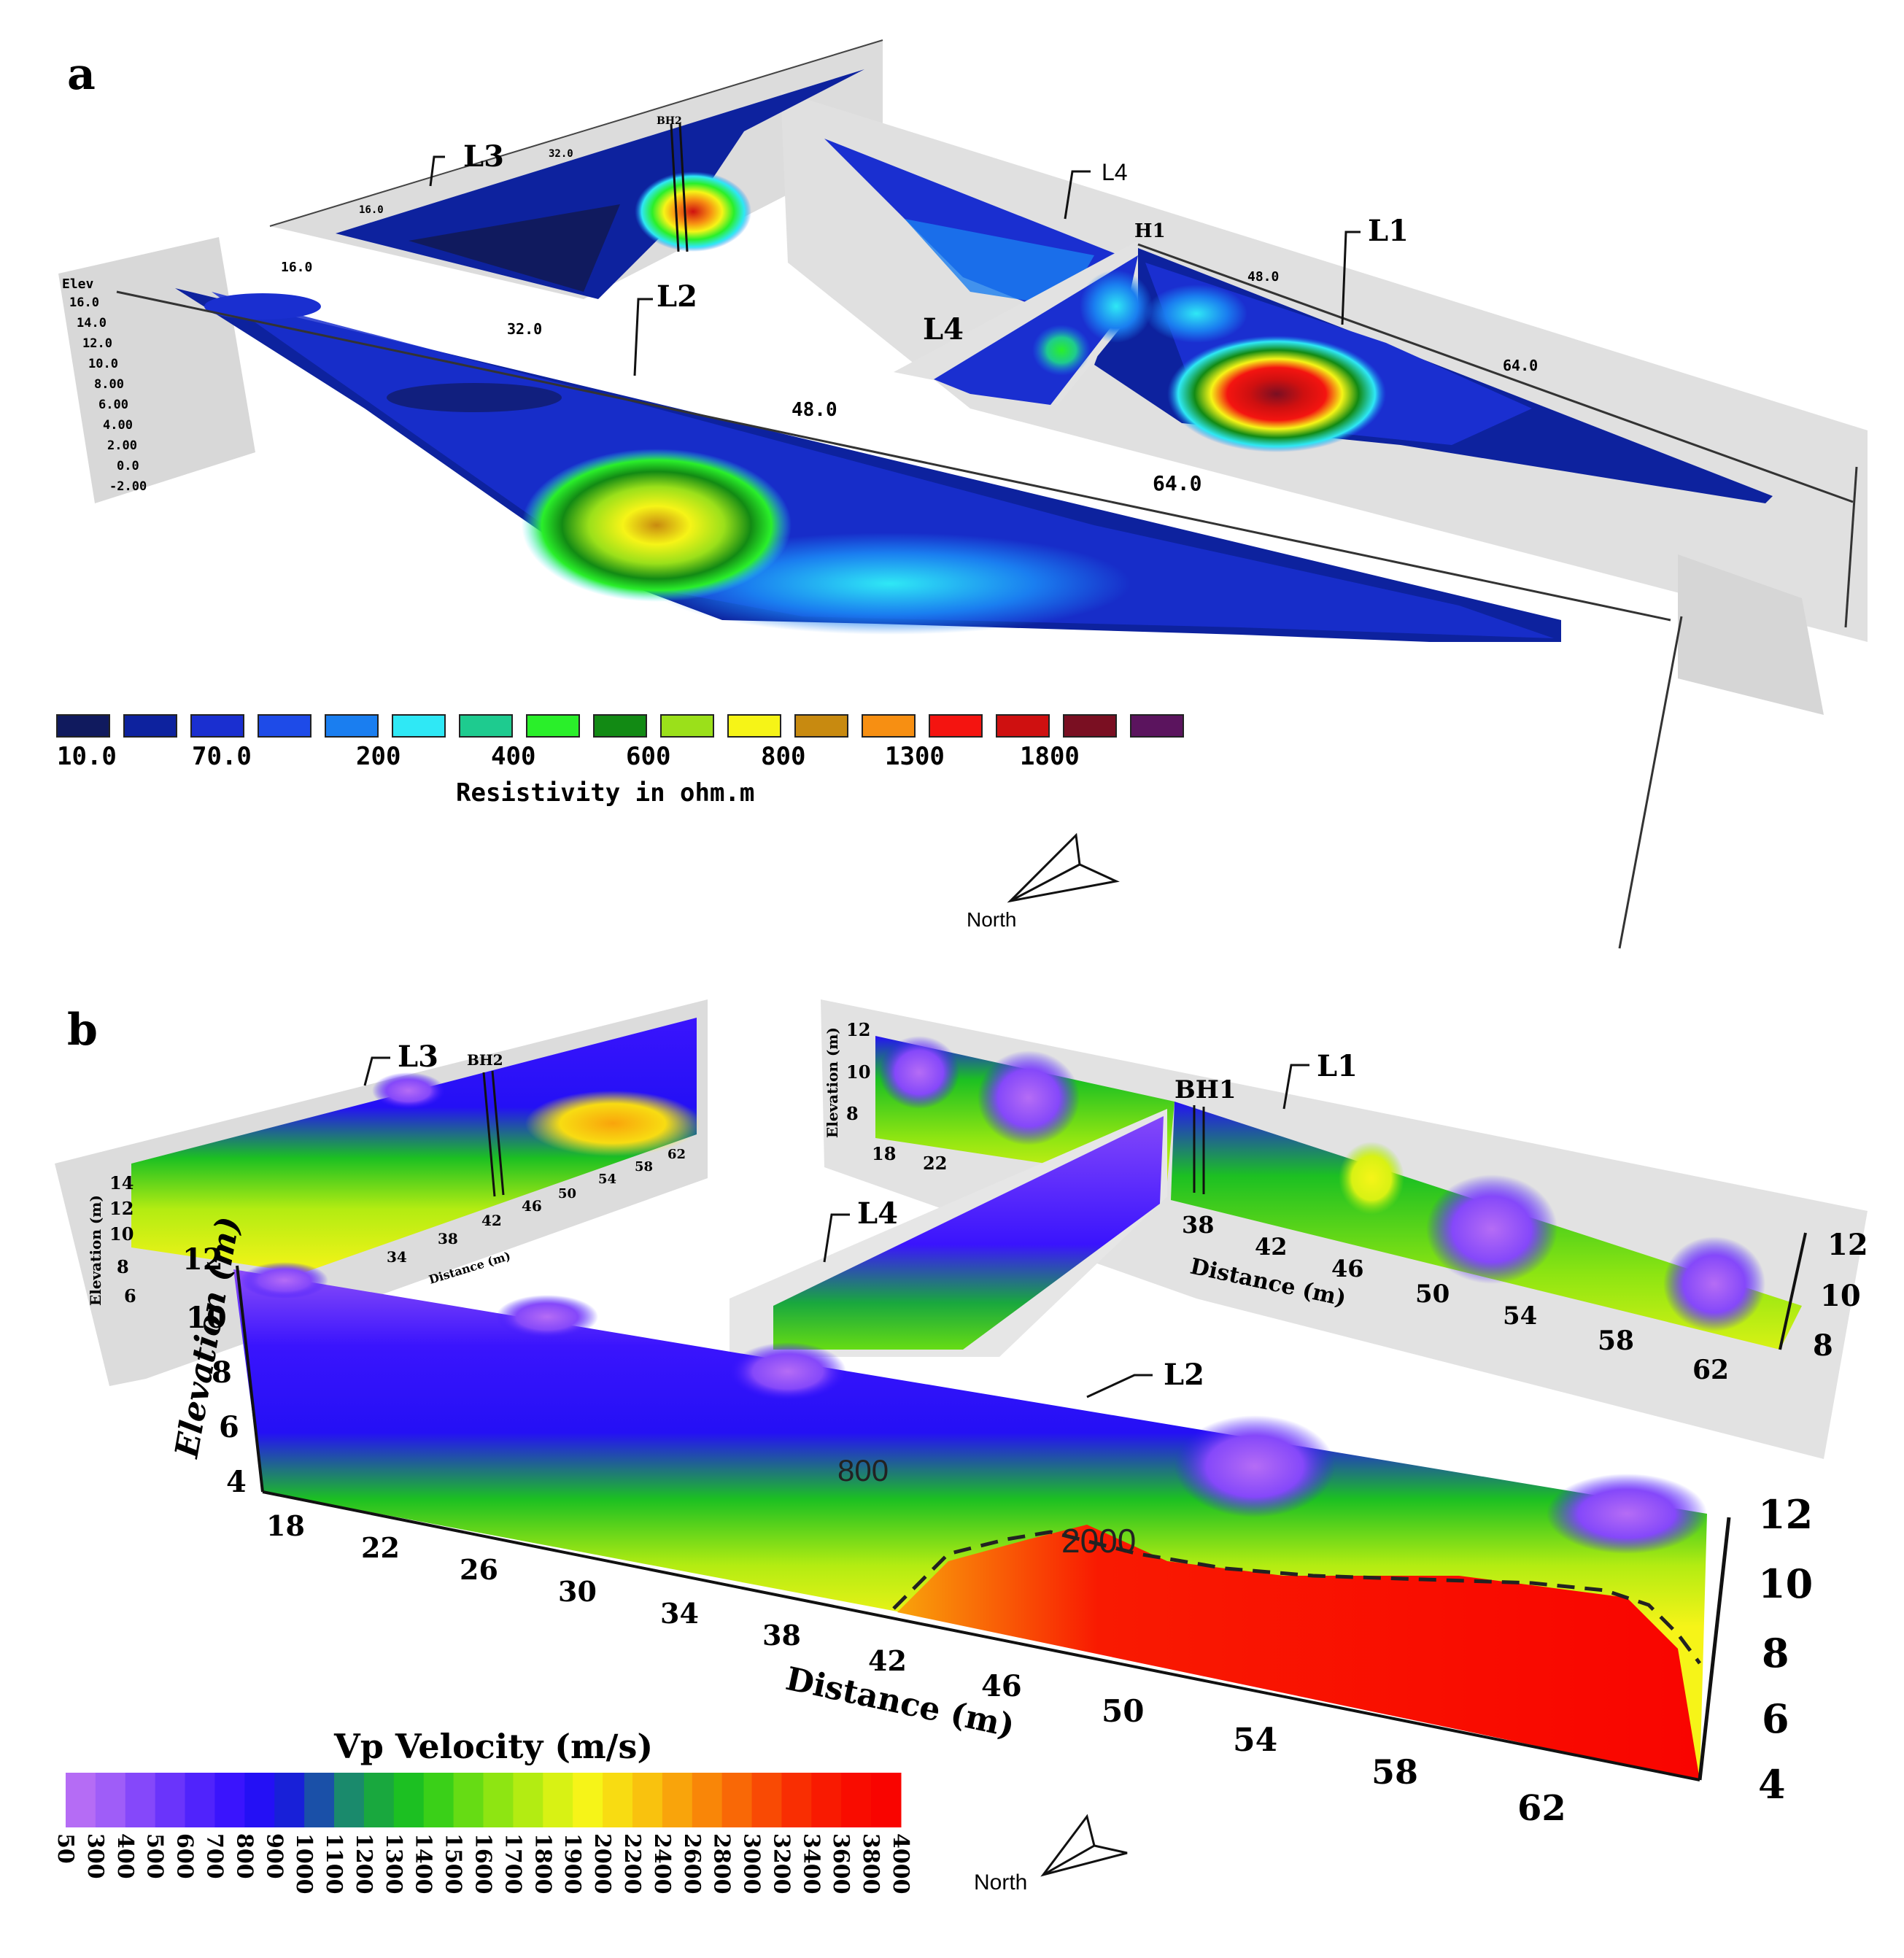 This screenshot has width=1904, height=1958. I want to click on svg-text: 18, so click(285, 1526).